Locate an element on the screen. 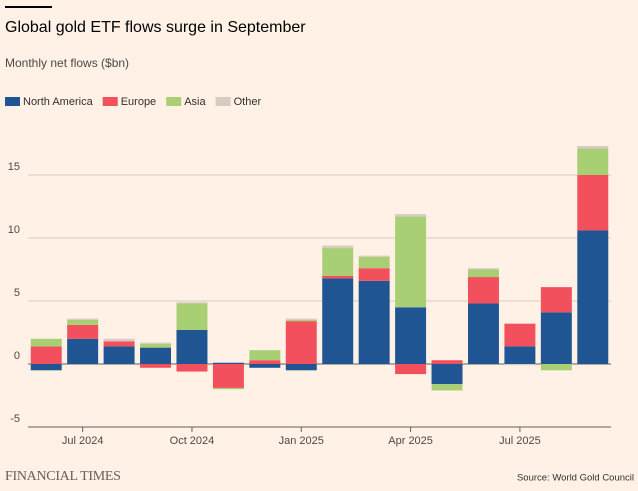 Image resolution: width=638 pixels, height=491 pixels. y-tick-label: 0 is located at coordinates (17, 356).